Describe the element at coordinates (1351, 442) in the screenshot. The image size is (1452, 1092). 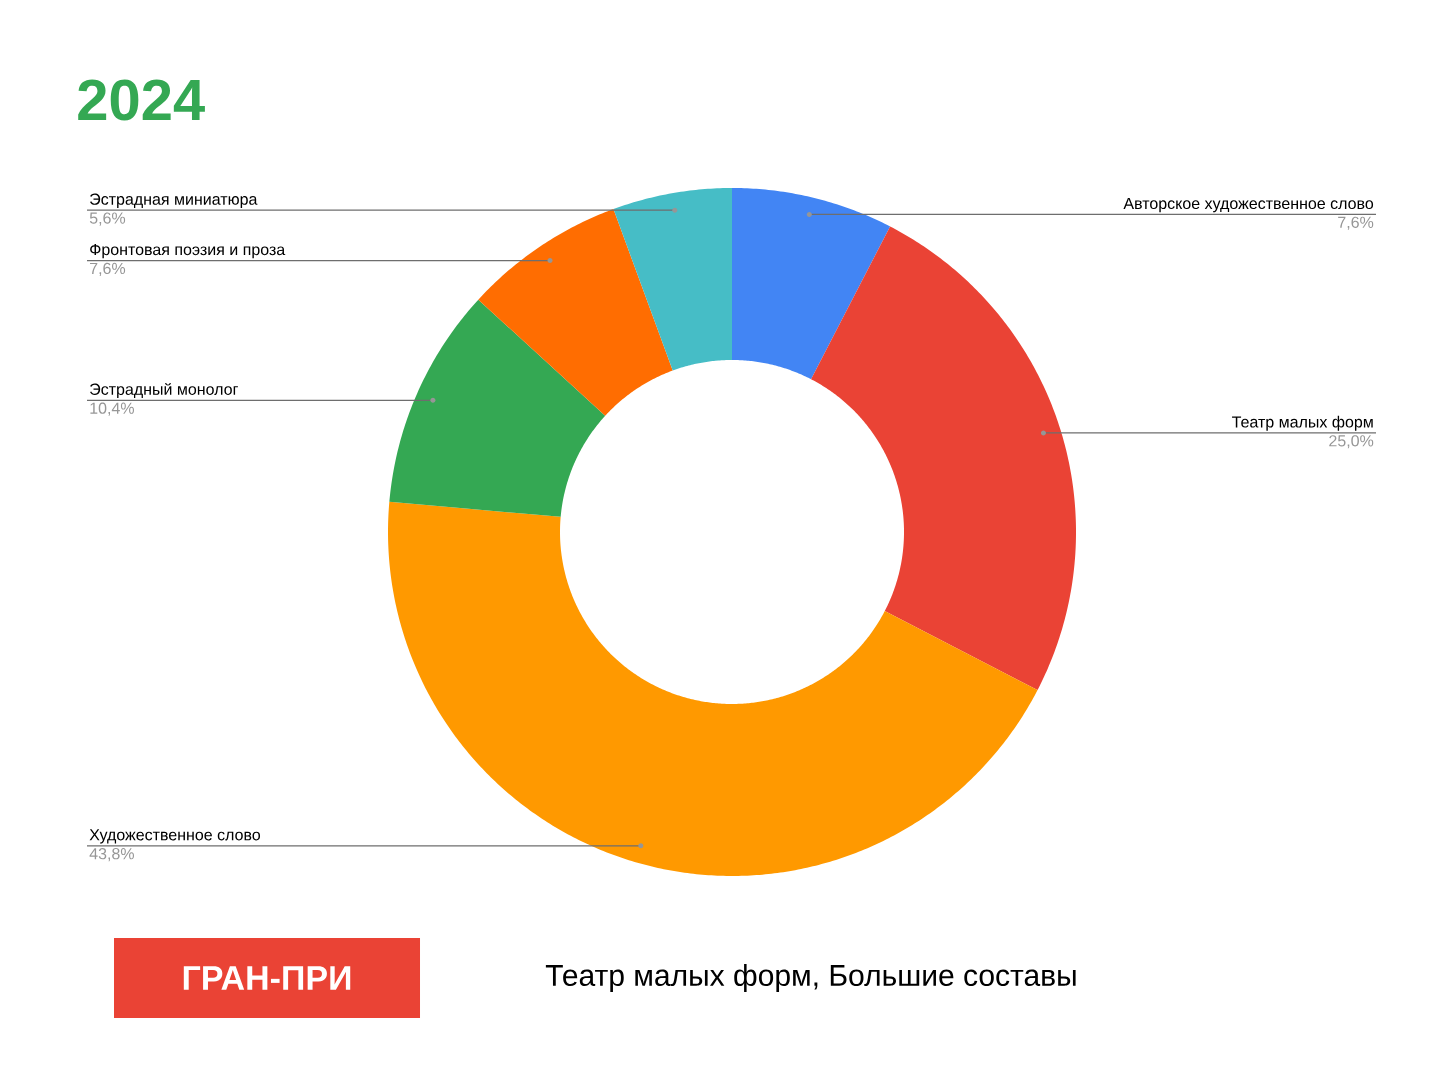
I see `data-label: 25,0%` at that location.